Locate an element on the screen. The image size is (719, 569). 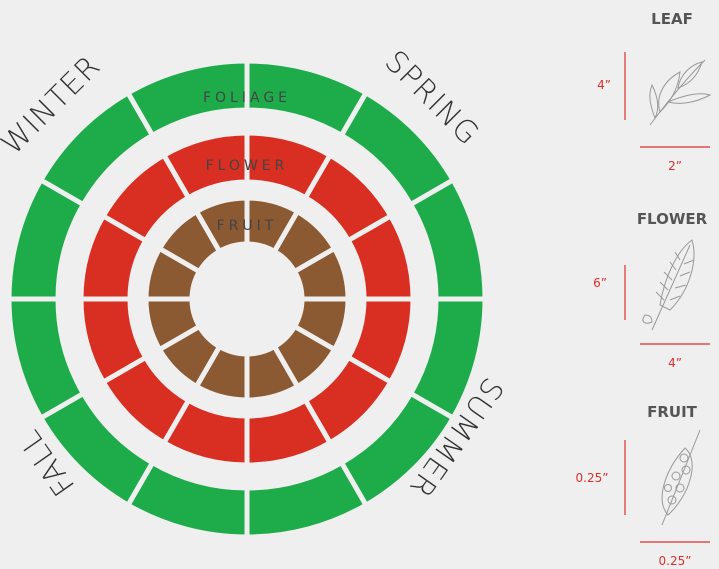
ring-label: FRUIT is located at coordinates (247, 226).